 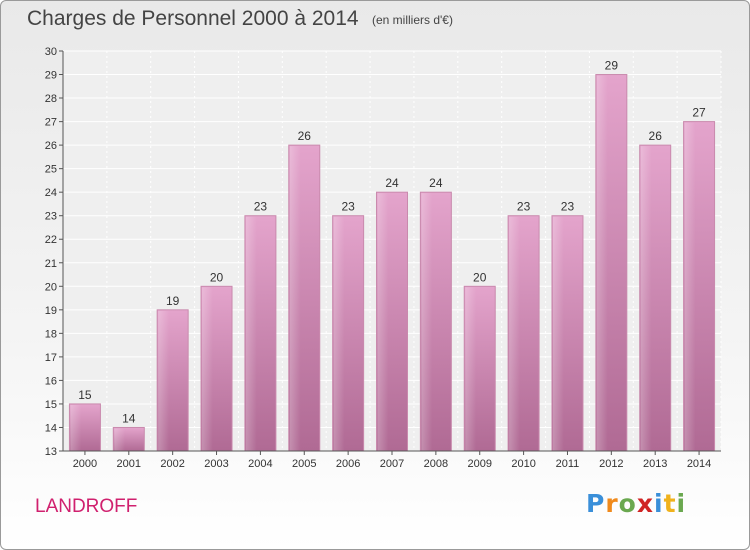 I want to click on y-tick-label: 23, so click(x=51, y=217).